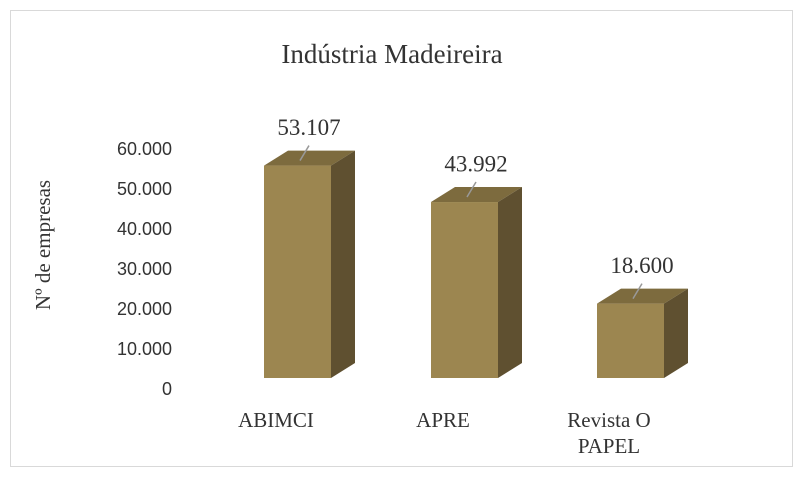 The height and width of the screenshot is (479, 802). What do you see at coordinates (43, 245) in the screenshot?
I see `y-axis-label: Nº de empresas` at bounding box center [43, 245].